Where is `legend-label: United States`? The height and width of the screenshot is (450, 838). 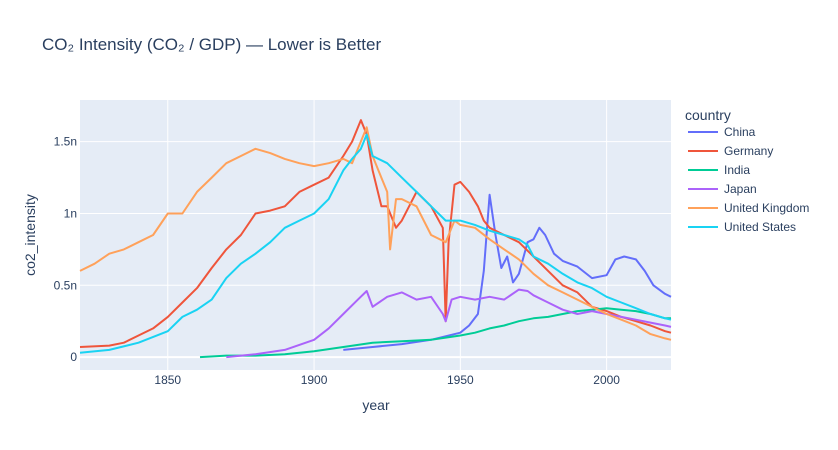 legend-label: United States is located at coordinates (760, 227).